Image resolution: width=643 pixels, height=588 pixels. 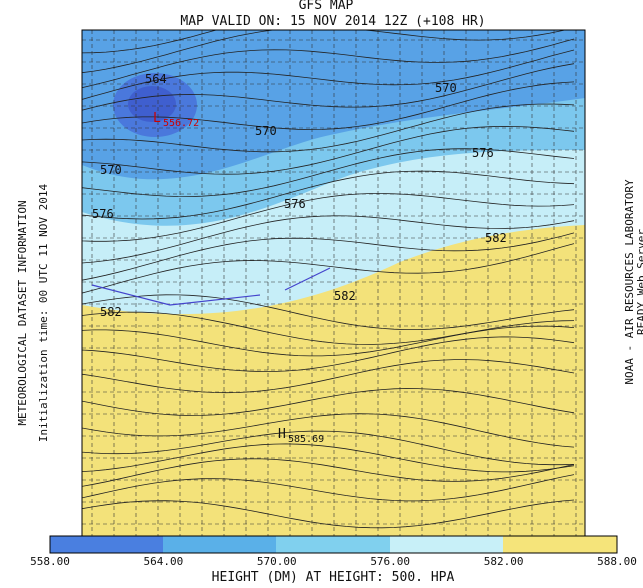 What do you see at coordinates (504, 561) in the screenshot?
I see `colorbar-label: 582.00` at bounding box center [504, 561].